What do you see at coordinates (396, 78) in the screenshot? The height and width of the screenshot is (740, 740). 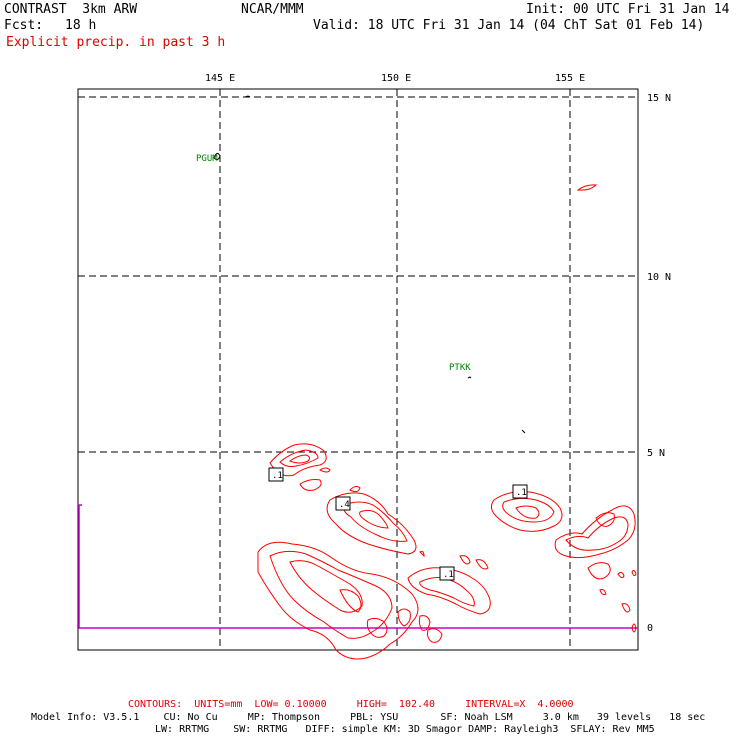 I see `lon-label-150: 150 E` at bounding box center [396, 78].